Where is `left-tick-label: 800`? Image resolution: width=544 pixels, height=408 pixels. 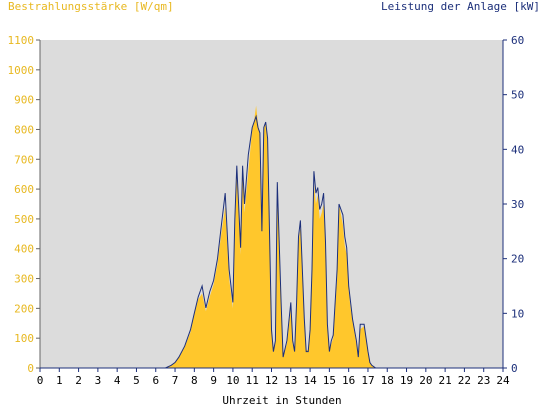 left-tick-label: 800 is located at coordinates (24, 129).